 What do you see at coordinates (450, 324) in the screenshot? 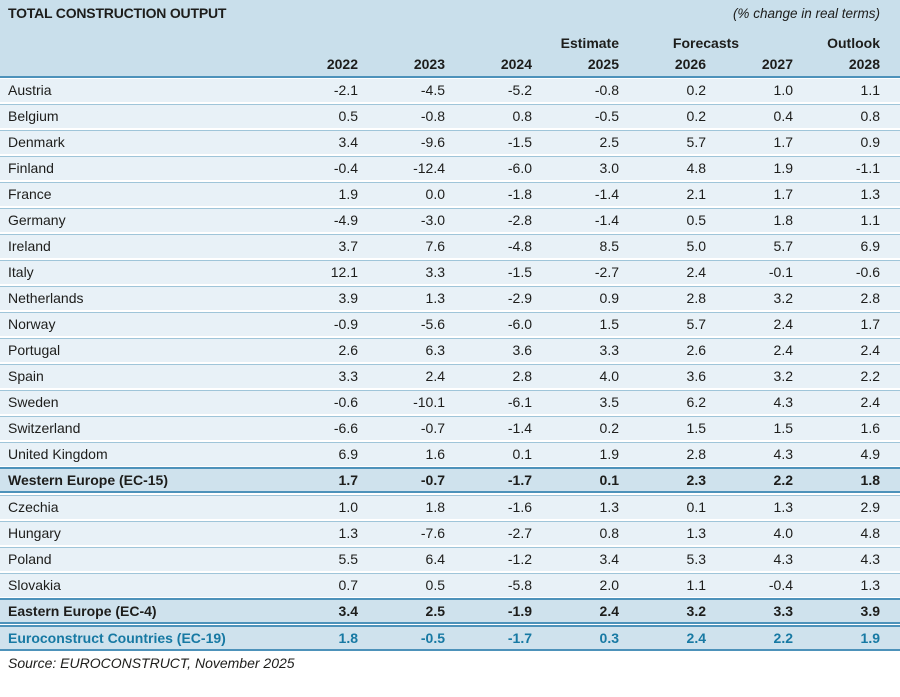
I see `table-row: Norway -0.9 -5.6 -6.0 1.5 5.7 2.4 1.7` at bounding box center [450, 324].